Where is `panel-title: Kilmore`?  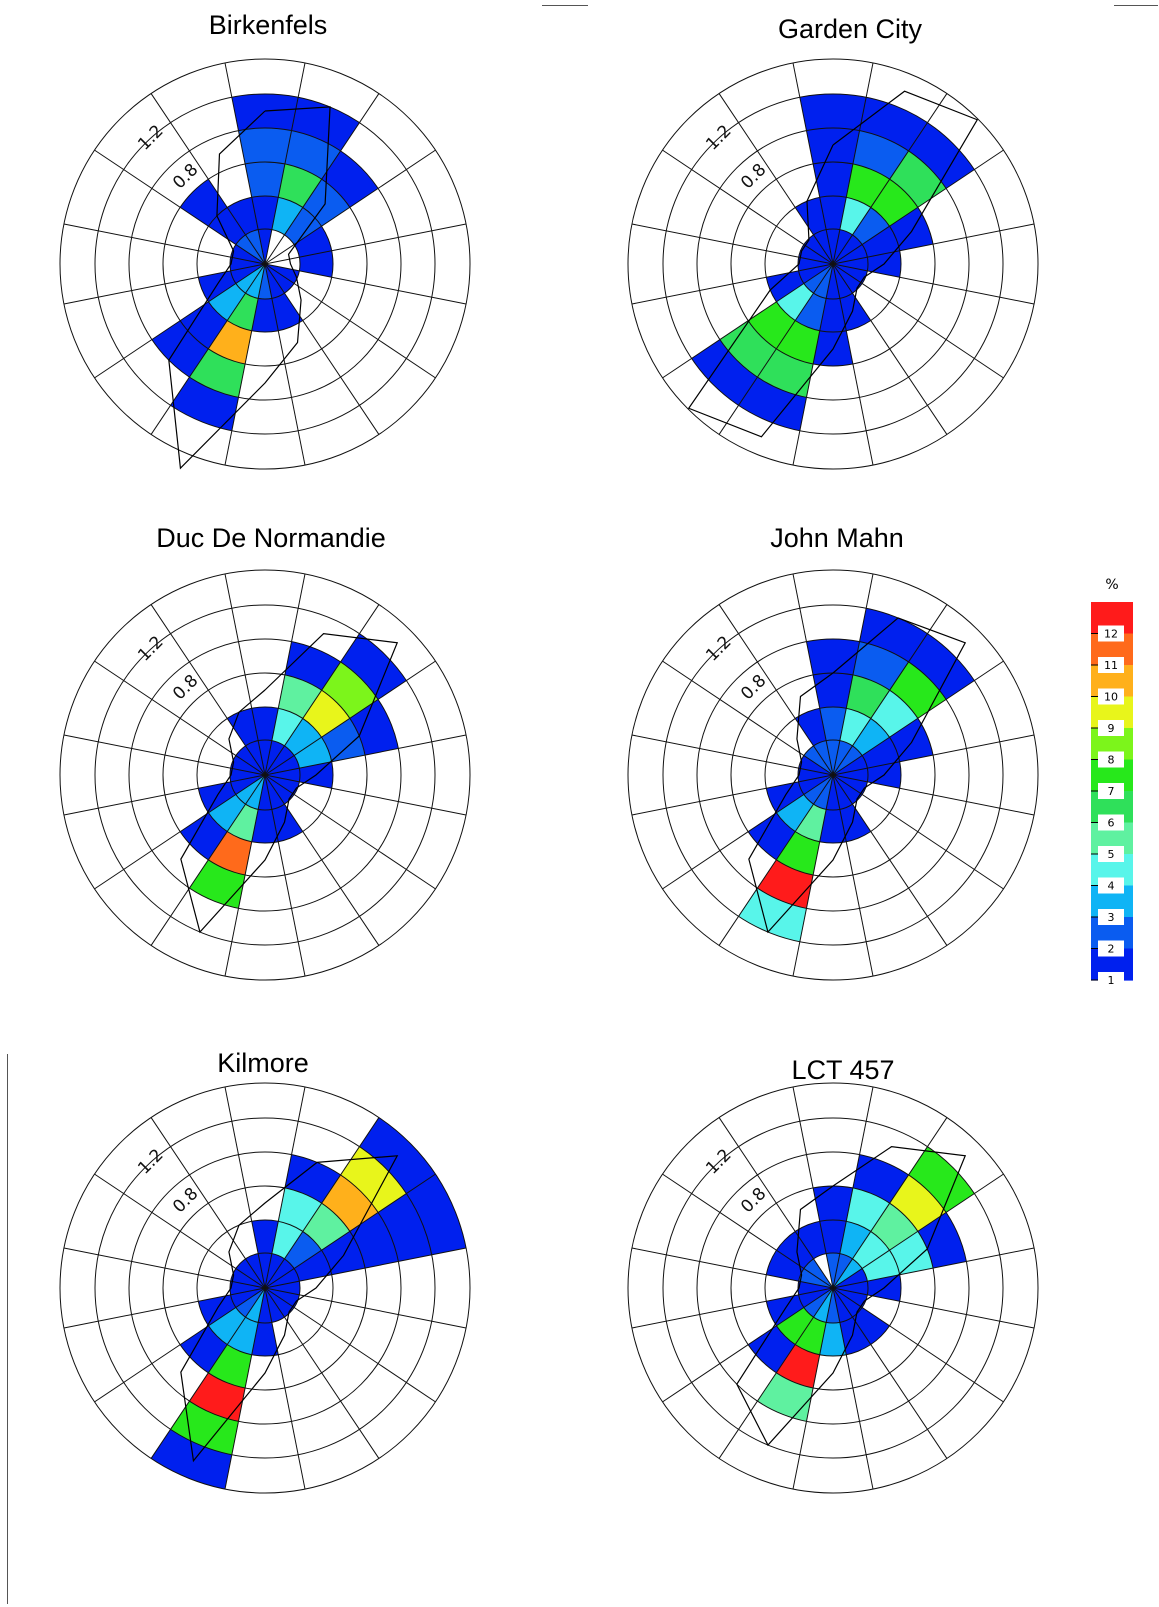
panel-title: Kilmore is located at coordinates (263, 1063).